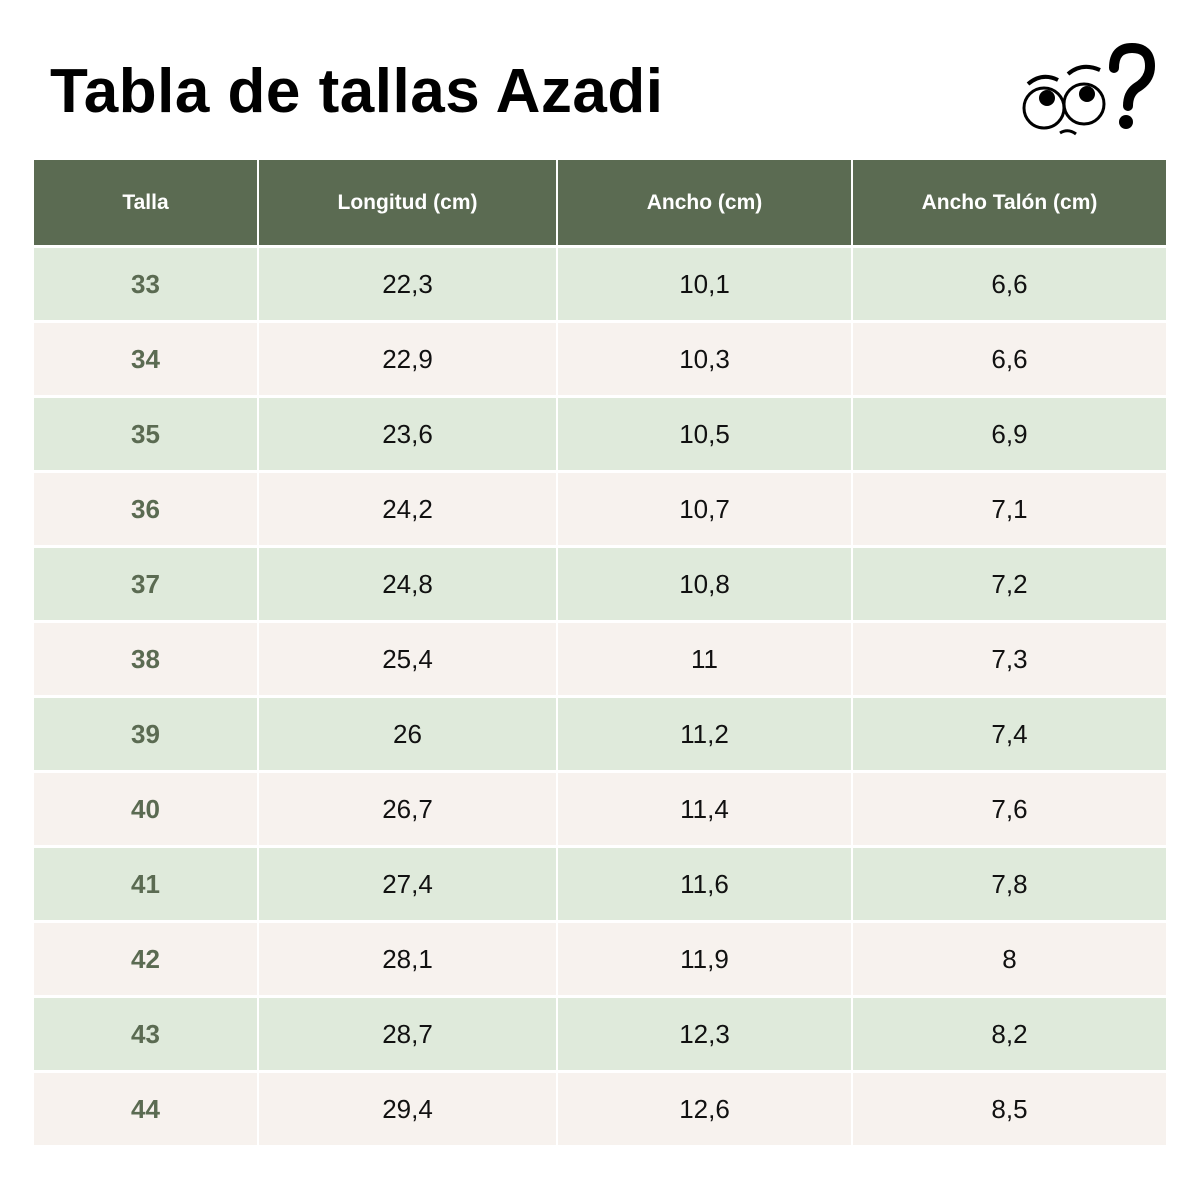 Image resolution: width=1200 pixels, height=1200 pixels. Describe the element at coordinates (145, 202) in the screenshot. I see `header-talla: Talla` at that location.